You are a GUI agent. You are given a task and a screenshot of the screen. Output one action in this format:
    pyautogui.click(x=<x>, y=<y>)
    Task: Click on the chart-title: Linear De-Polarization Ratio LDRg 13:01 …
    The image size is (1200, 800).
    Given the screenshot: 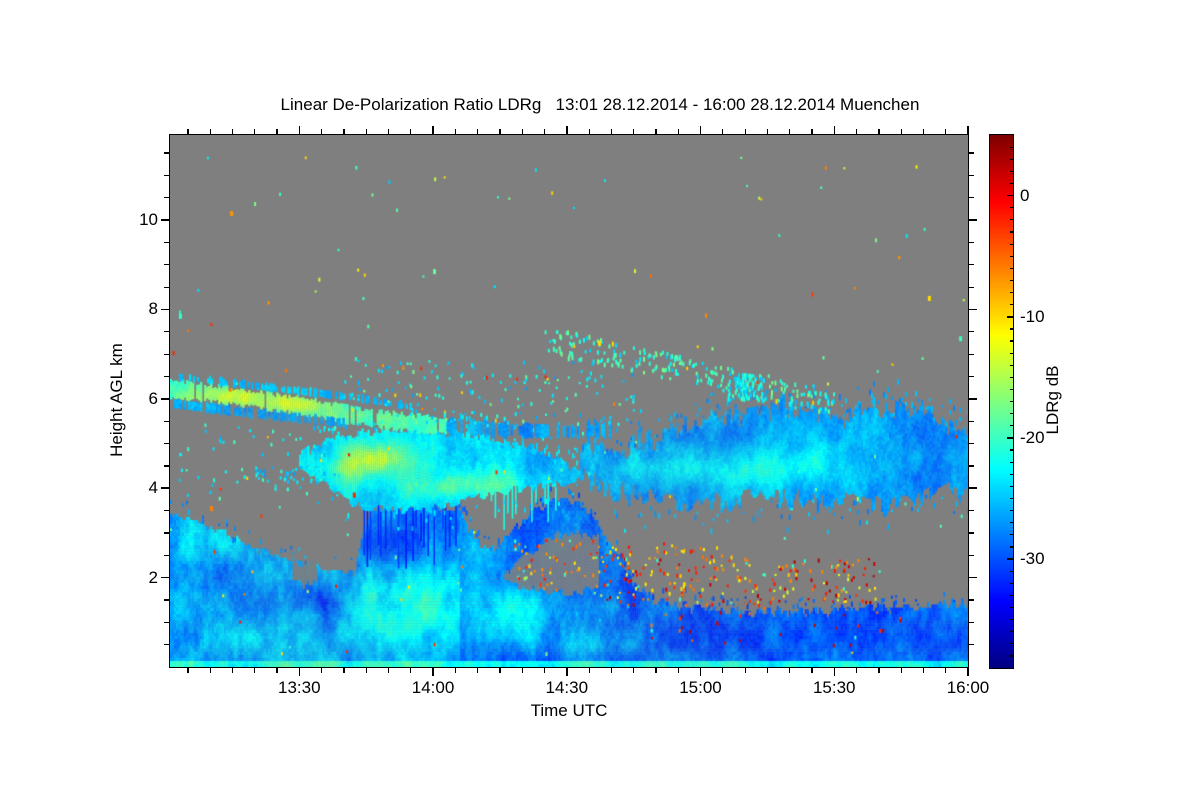 What is the action you would take?
    pyautogui.click(x=600, y=104)
    